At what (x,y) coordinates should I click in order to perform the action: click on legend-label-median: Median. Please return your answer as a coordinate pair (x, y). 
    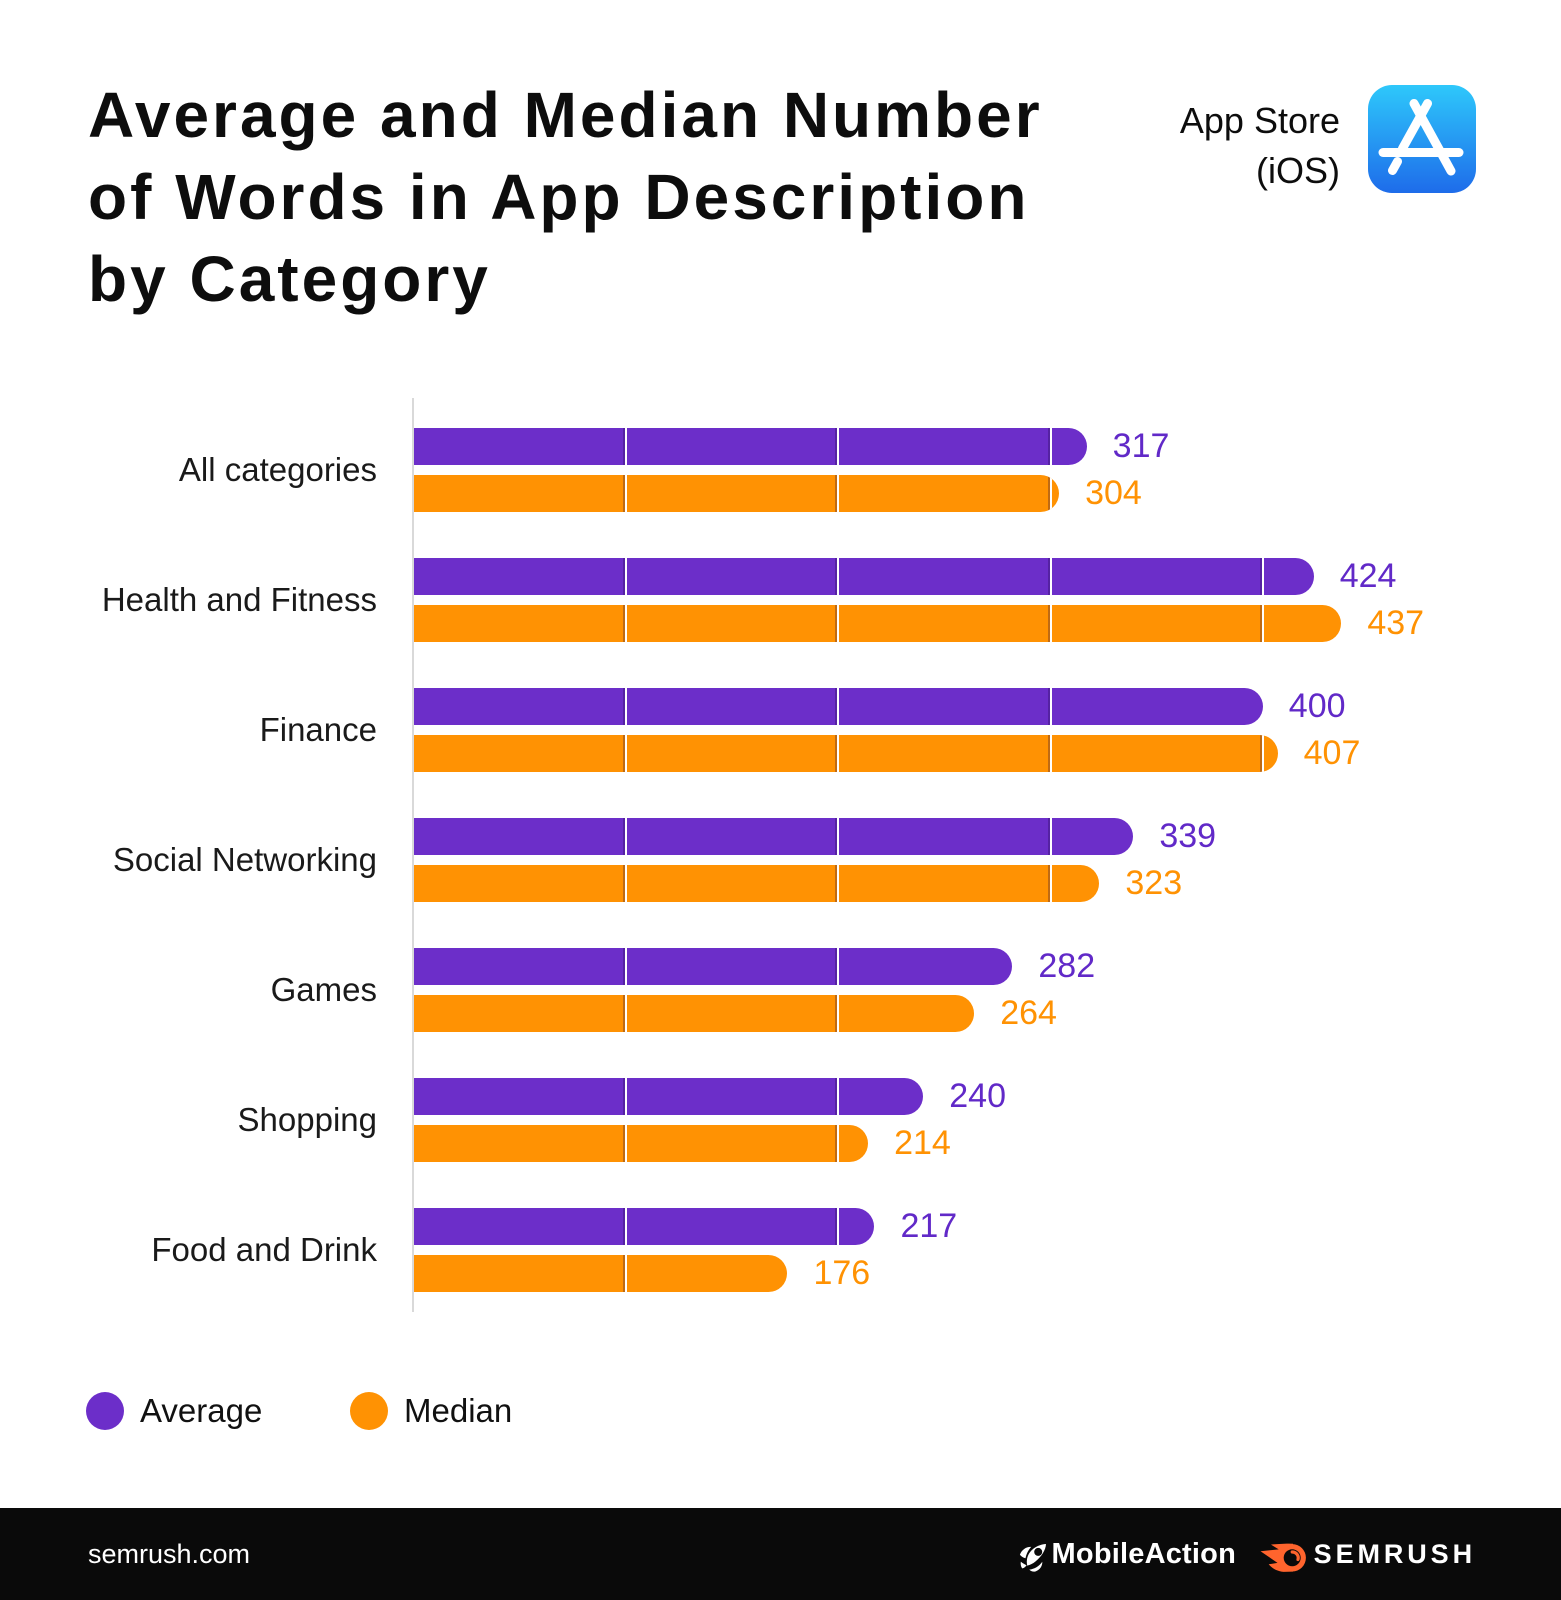
    Looking at the image, I should click on (458, 1410).